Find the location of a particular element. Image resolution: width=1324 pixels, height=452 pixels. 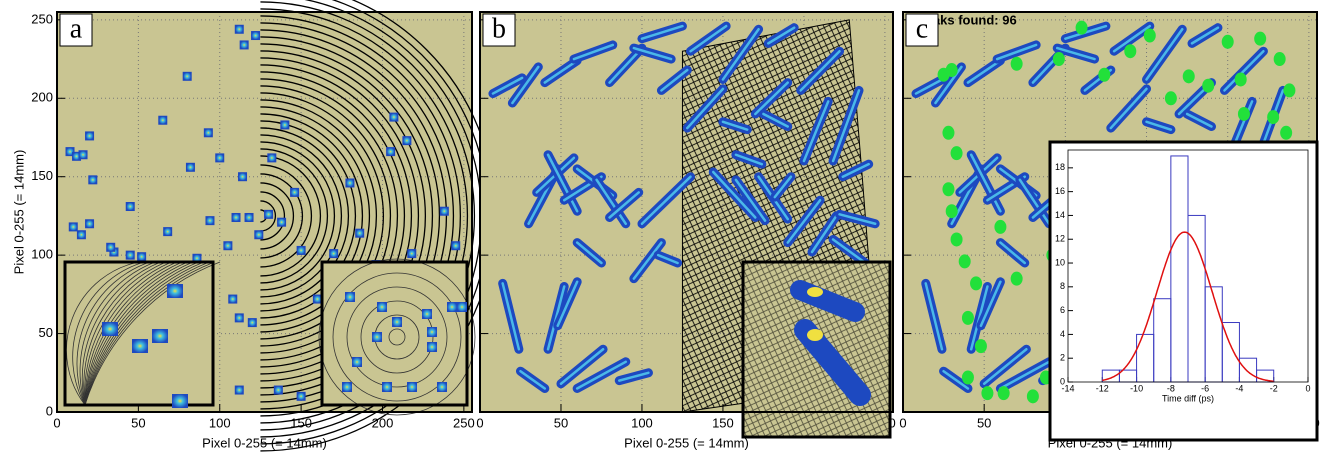

x-tick-label: 150 is located at coordinates (723, 422).